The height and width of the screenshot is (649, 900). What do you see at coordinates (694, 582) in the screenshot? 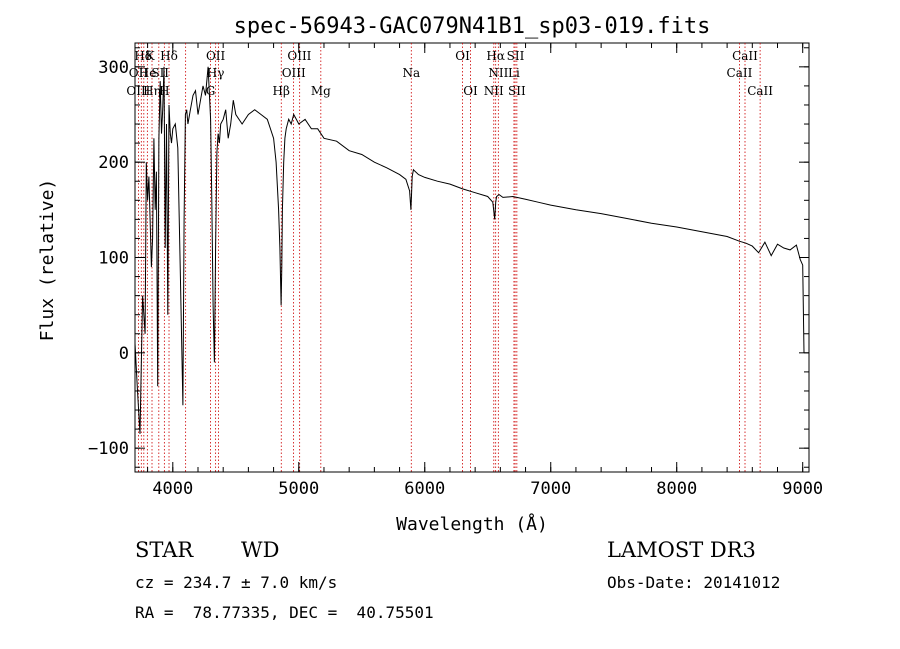
I see `obs-date: Obs-Date: 20141012` at bounding box center [694, 582].